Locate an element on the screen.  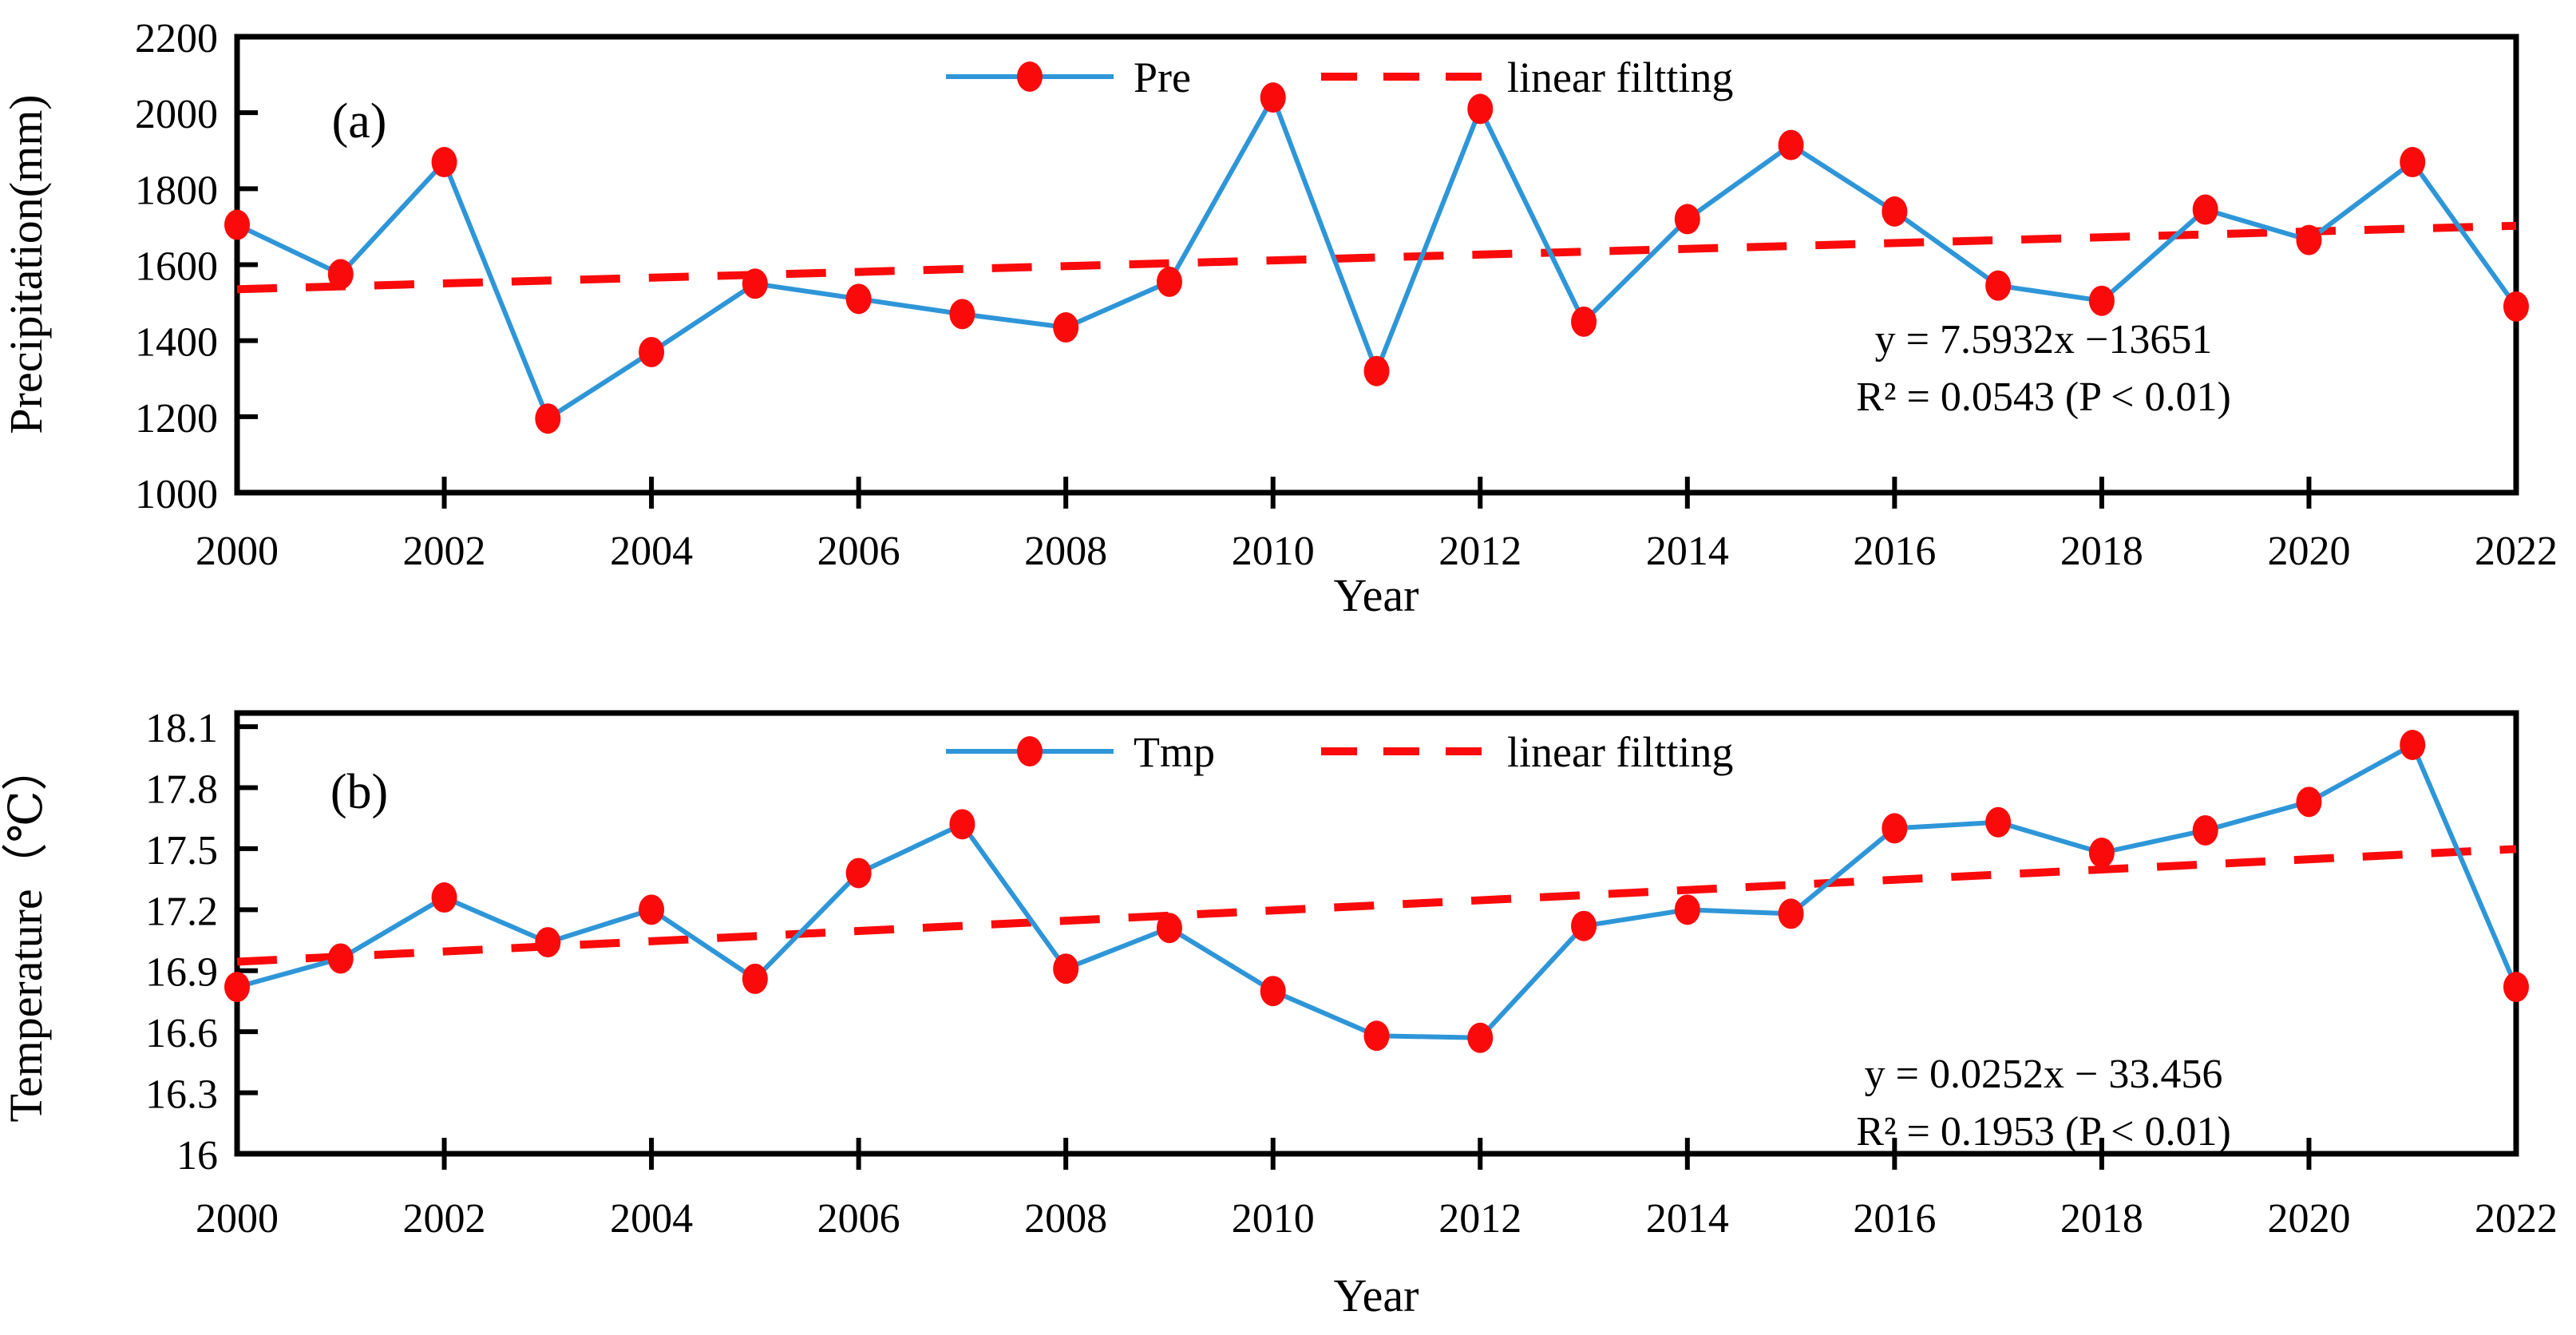
y-axis-tick-label: 1000 is located at coordinates (177, 495).